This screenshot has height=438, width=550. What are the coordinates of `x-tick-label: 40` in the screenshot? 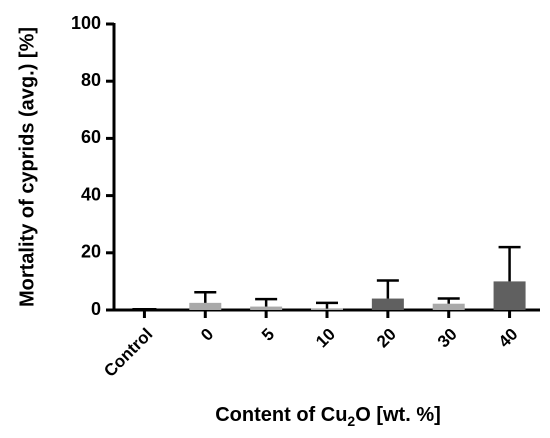 It's located at (508, 338).